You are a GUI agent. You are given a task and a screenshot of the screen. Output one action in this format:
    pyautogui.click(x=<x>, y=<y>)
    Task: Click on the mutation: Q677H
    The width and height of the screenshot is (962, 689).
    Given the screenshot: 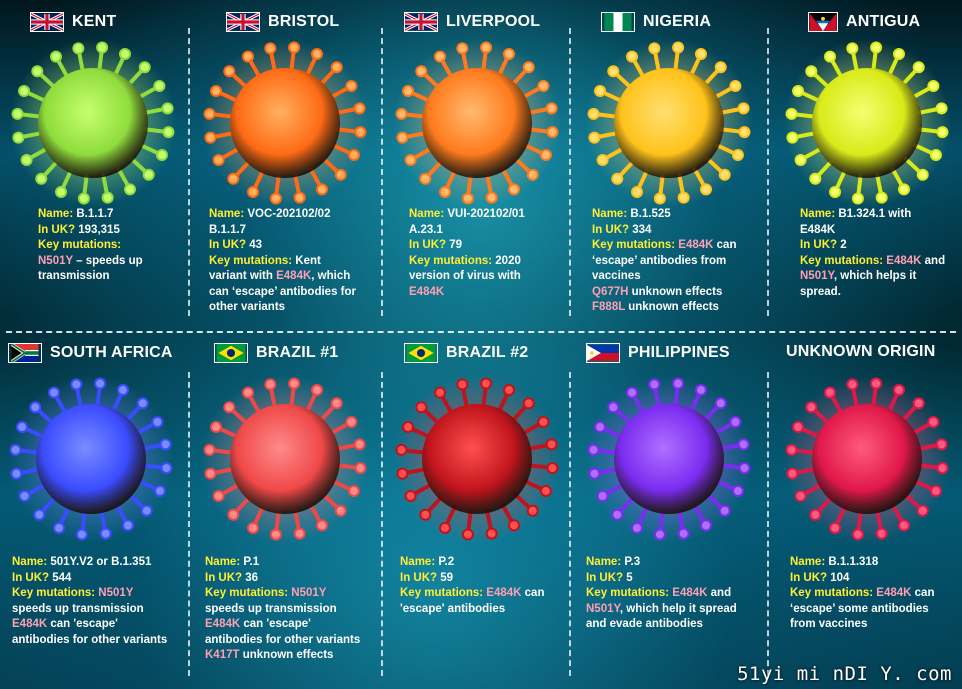 What is the action you would take?
    pyautogui.click(x=610, y=291)
    